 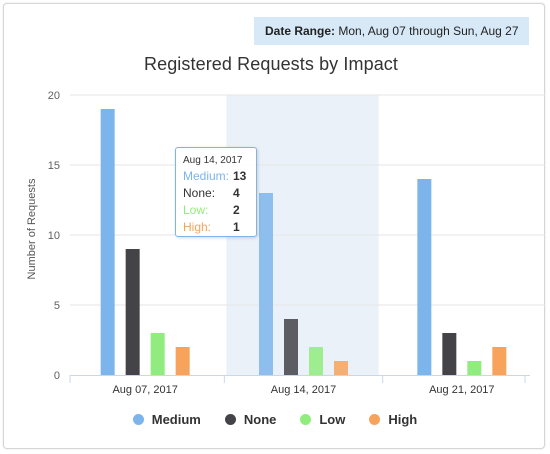 I want to click on legend-item-none: None, so click(x=250, y=419).